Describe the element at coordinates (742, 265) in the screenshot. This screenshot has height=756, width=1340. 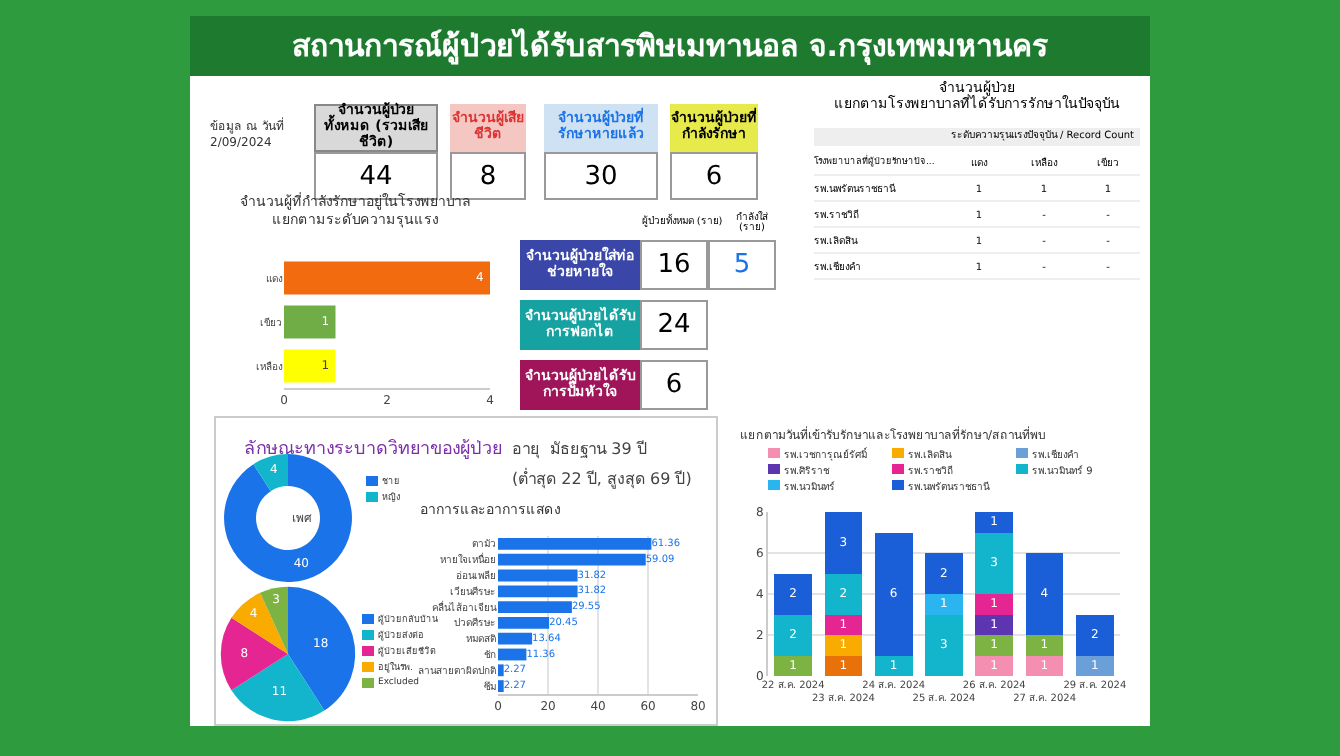
I see `text: 5` at that location.